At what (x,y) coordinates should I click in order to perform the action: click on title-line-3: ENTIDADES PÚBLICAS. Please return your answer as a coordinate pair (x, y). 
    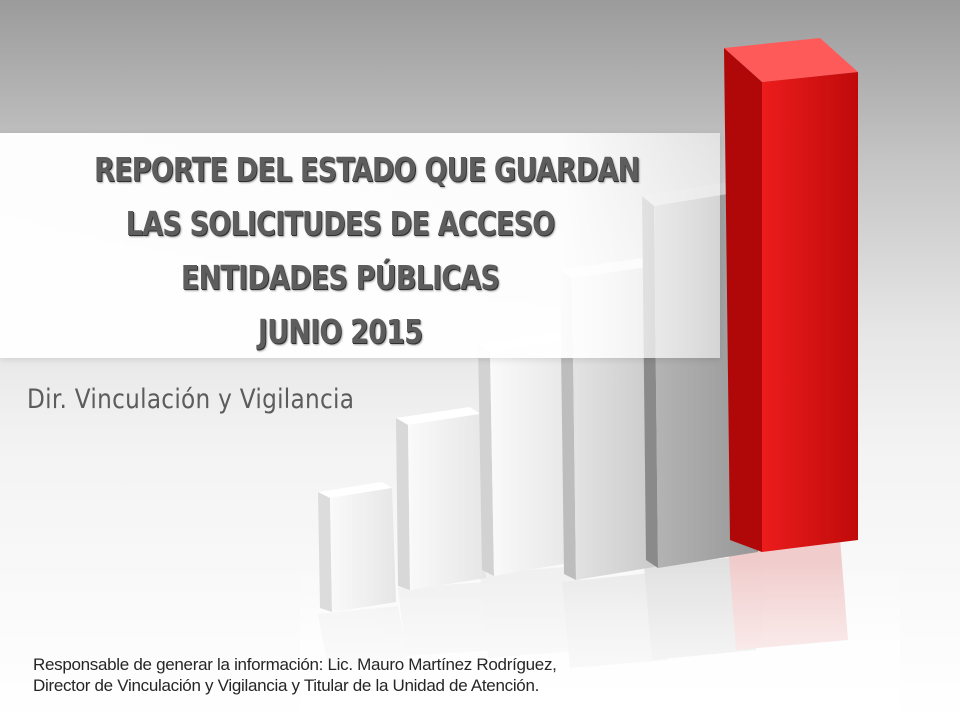
    Looking at the image, I should click on (340, 277).